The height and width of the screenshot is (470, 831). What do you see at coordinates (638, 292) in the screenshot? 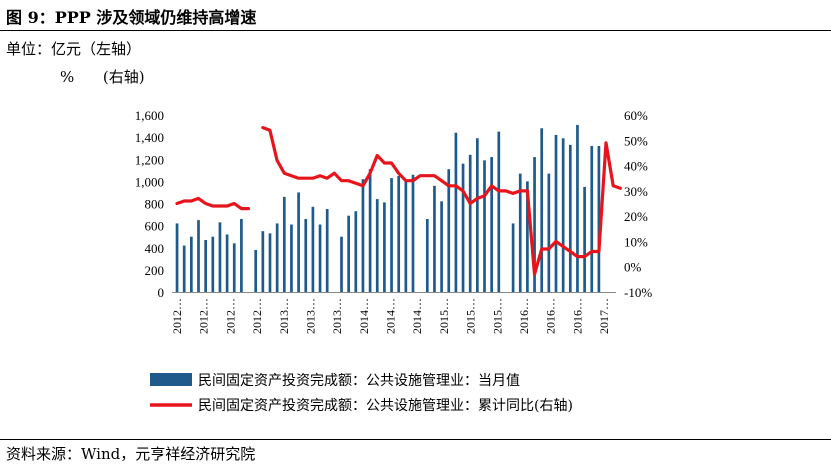
I see `y-right-tick-label: -10%` at bounding box center [638, 292].